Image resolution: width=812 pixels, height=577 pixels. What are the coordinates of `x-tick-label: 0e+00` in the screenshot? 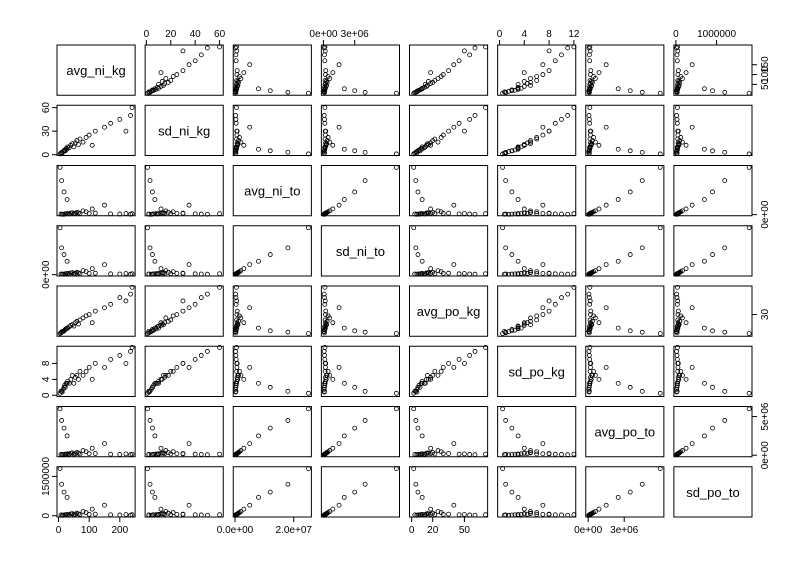 It's located at (588, 530).